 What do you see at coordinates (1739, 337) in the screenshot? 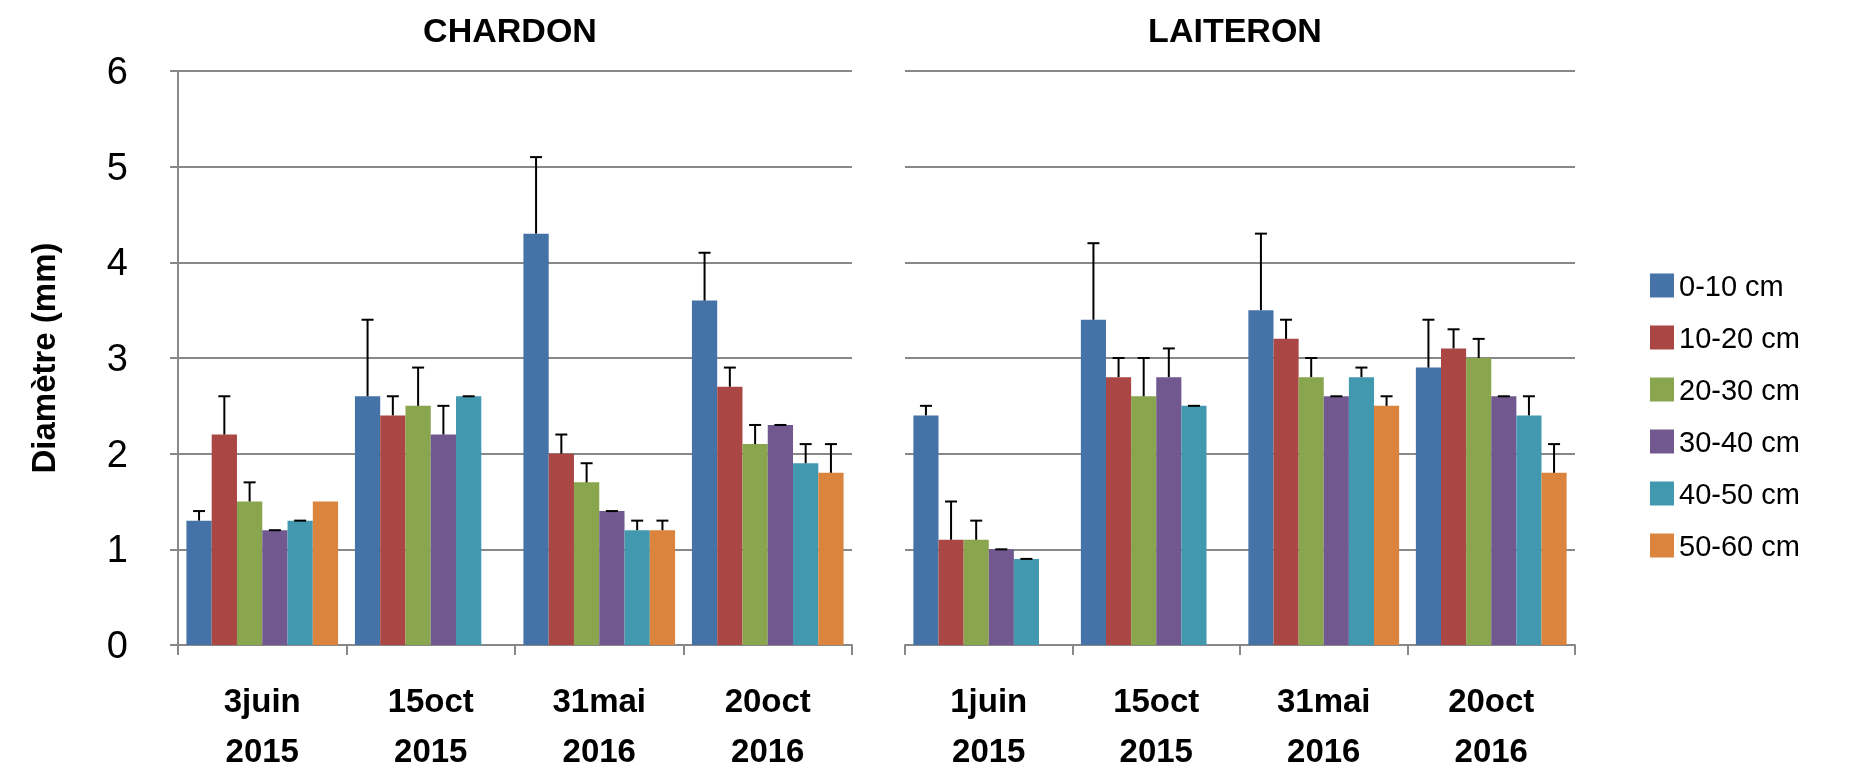
I see `legend-label: 10-20 cm` at bounding box center [1739, 337].